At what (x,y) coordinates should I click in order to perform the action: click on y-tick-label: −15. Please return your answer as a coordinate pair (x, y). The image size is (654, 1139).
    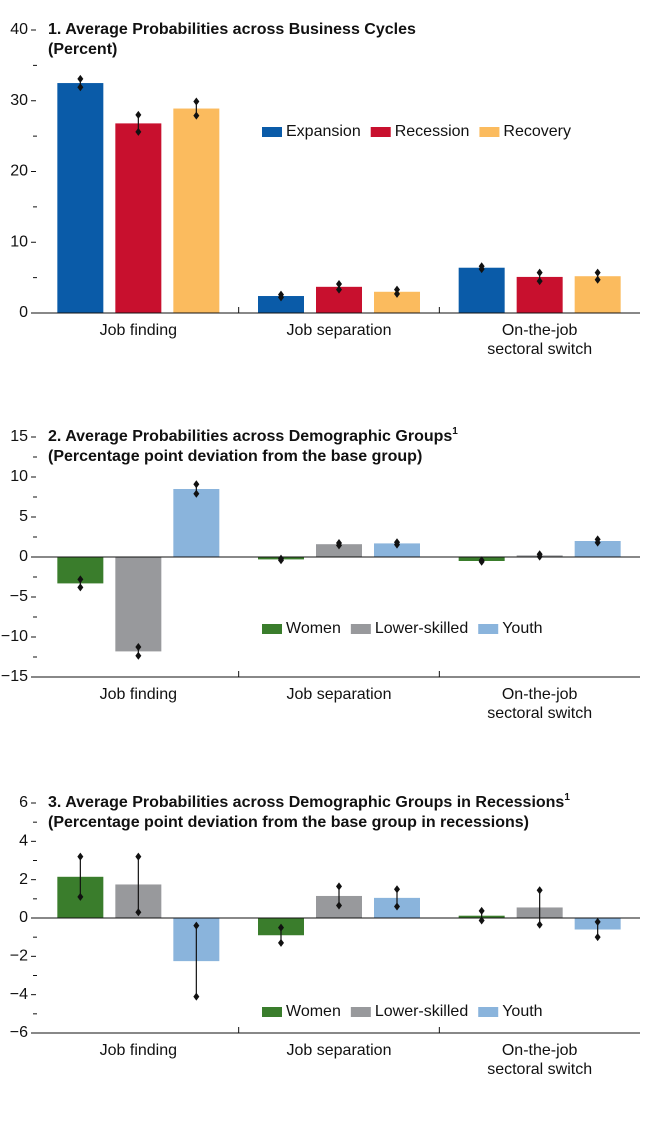
    Looking at the image, I should click on (14, 676).